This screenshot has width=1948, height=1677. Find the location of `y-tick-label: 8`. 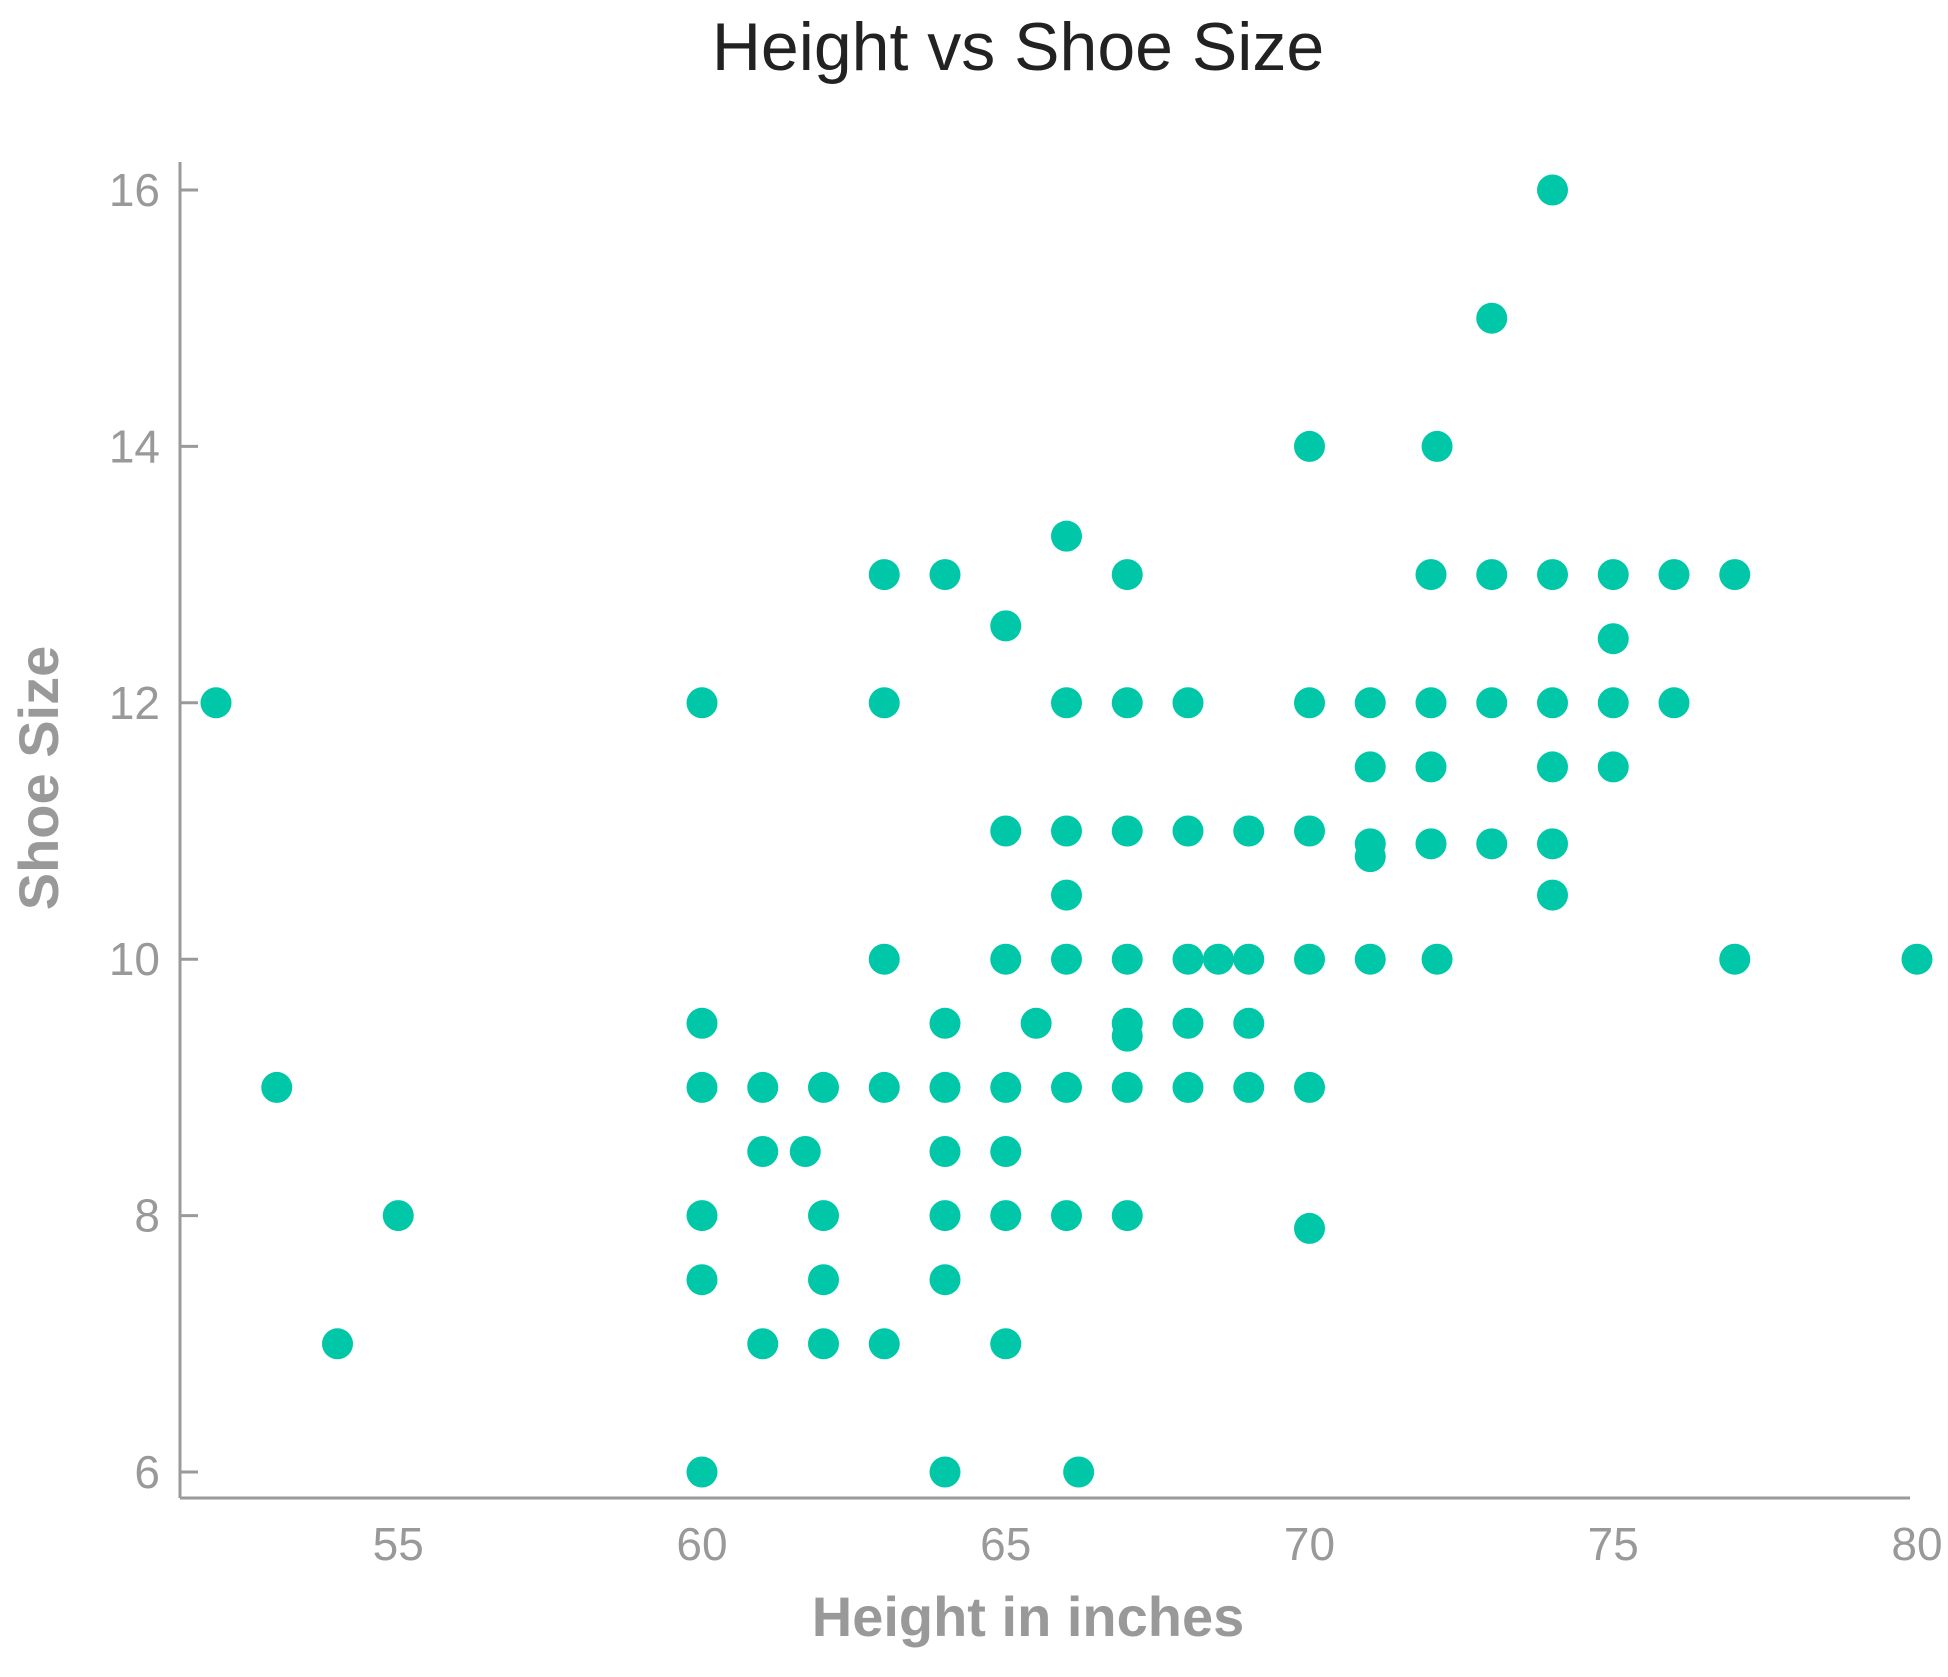

y-tick-label: 8 is located at coordinates (147, 1216).